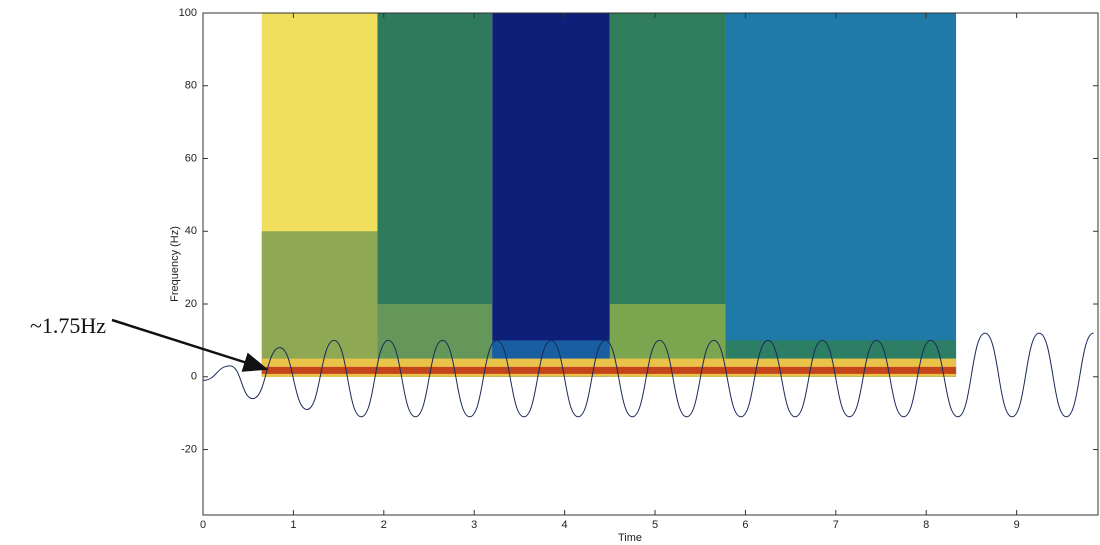 The width and height of the screenshot is (1100, 545). What do you see at coordinates (745, 525) in the screenshot?
I see `x-tick-label: 6` at bounding box center [745, 525].